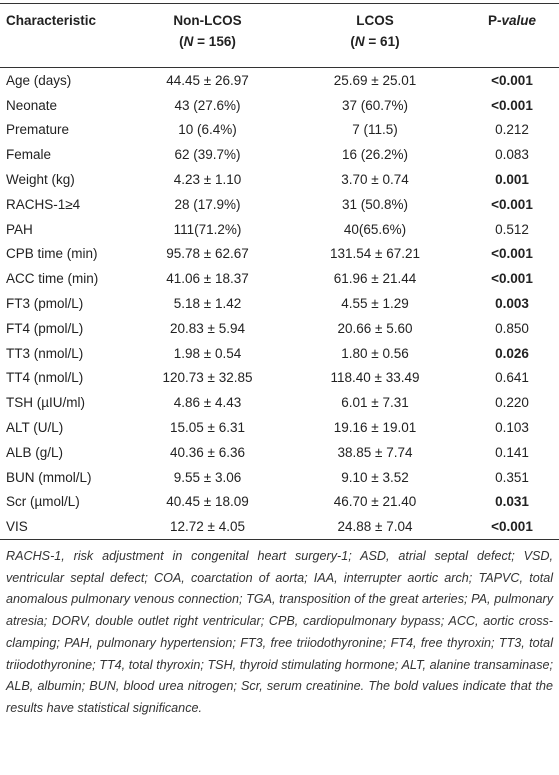  I want to click on cell-text: 10 (6.4%), so click(207, 130).